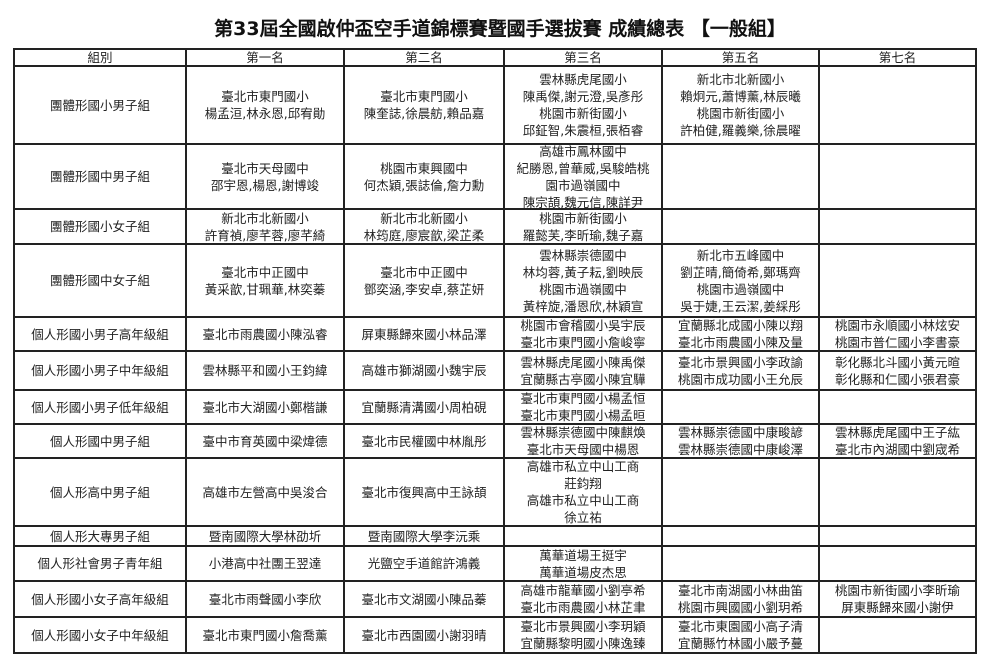  What do you see at coordinates (583, 57) in the screenshot?
I see `header-third: 第三名` at bounding box center [583, 57].